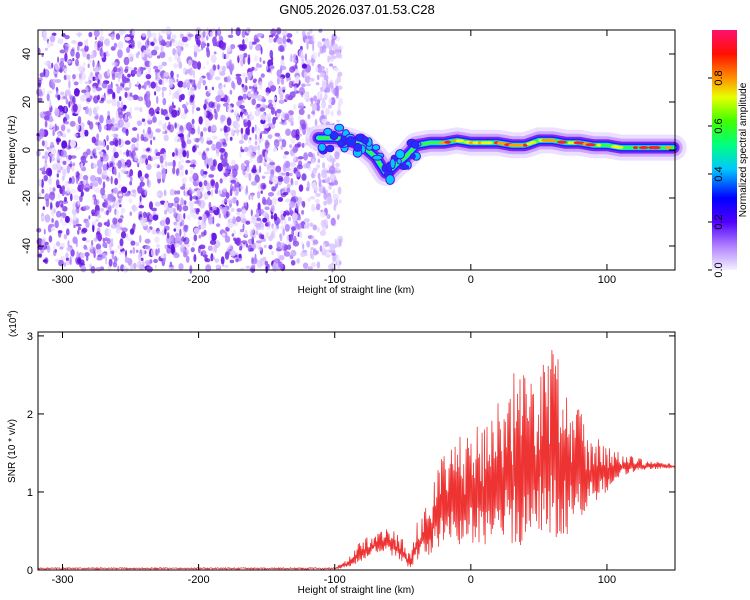  Describe the element at coordinates (62, 280) in the screenshot. I see `x-tick-label: -300` at that location.